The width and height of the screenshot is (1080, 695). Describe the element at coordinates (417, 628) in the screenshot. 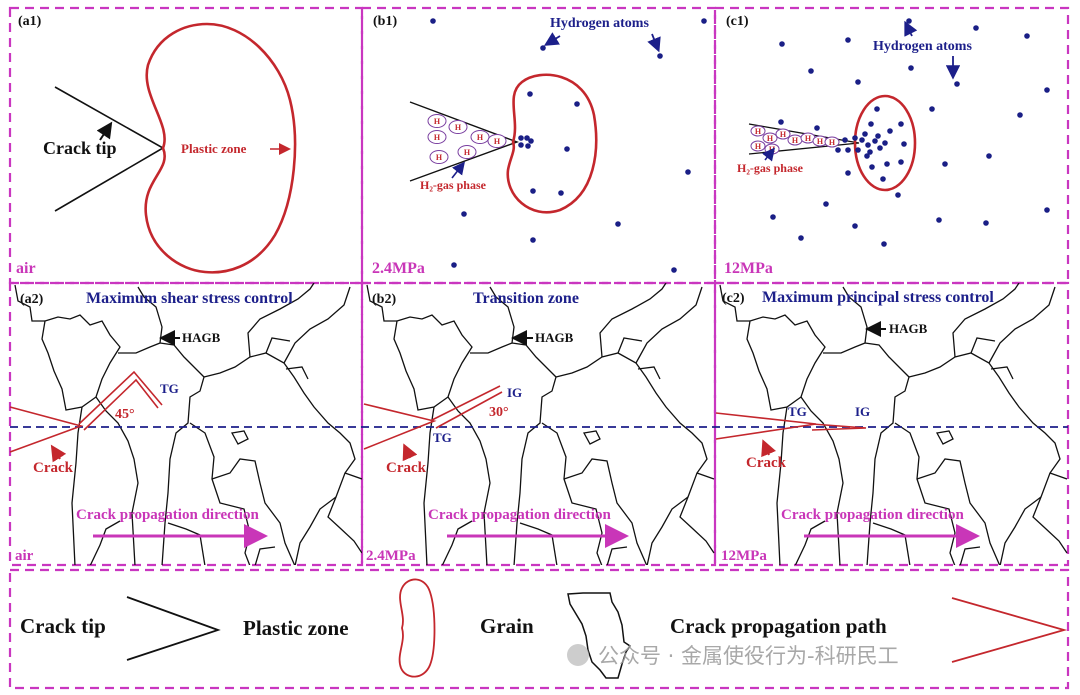

I see `legend-plastic-zone-icon` at that location.